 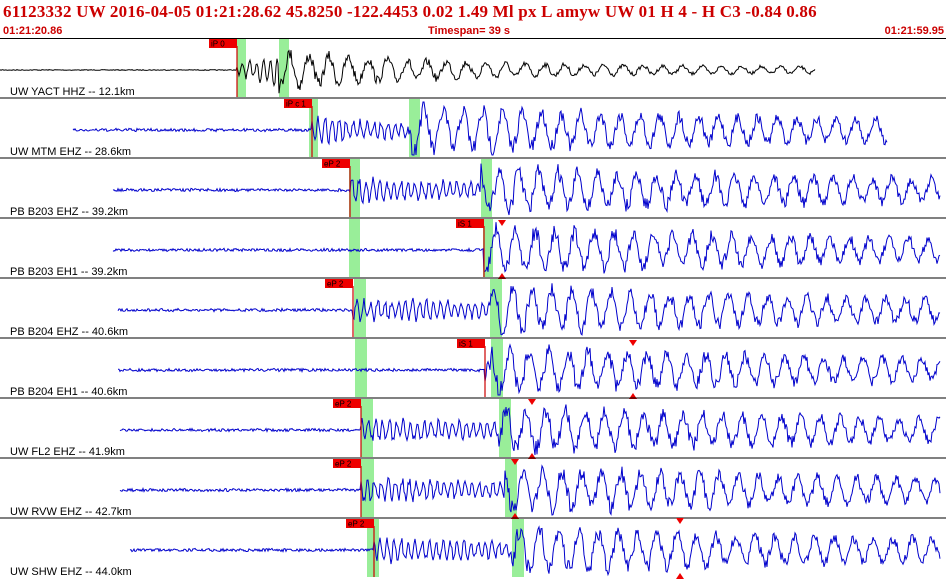 I want to click on trace-row: iS 1 PB B203 EH1 -- 39.2km, so click(x=473, y=248).